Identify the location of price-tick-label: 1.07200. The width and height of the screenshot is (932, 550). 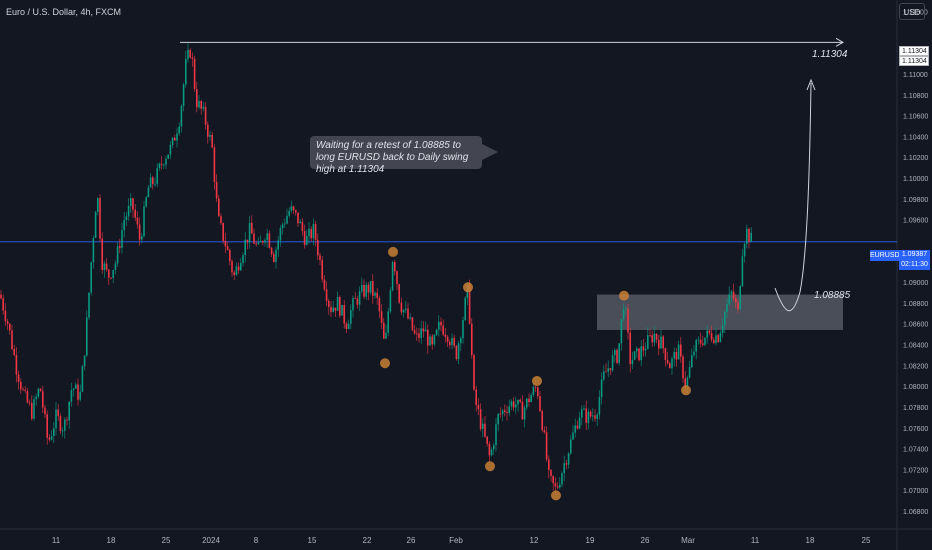
(915, 470).